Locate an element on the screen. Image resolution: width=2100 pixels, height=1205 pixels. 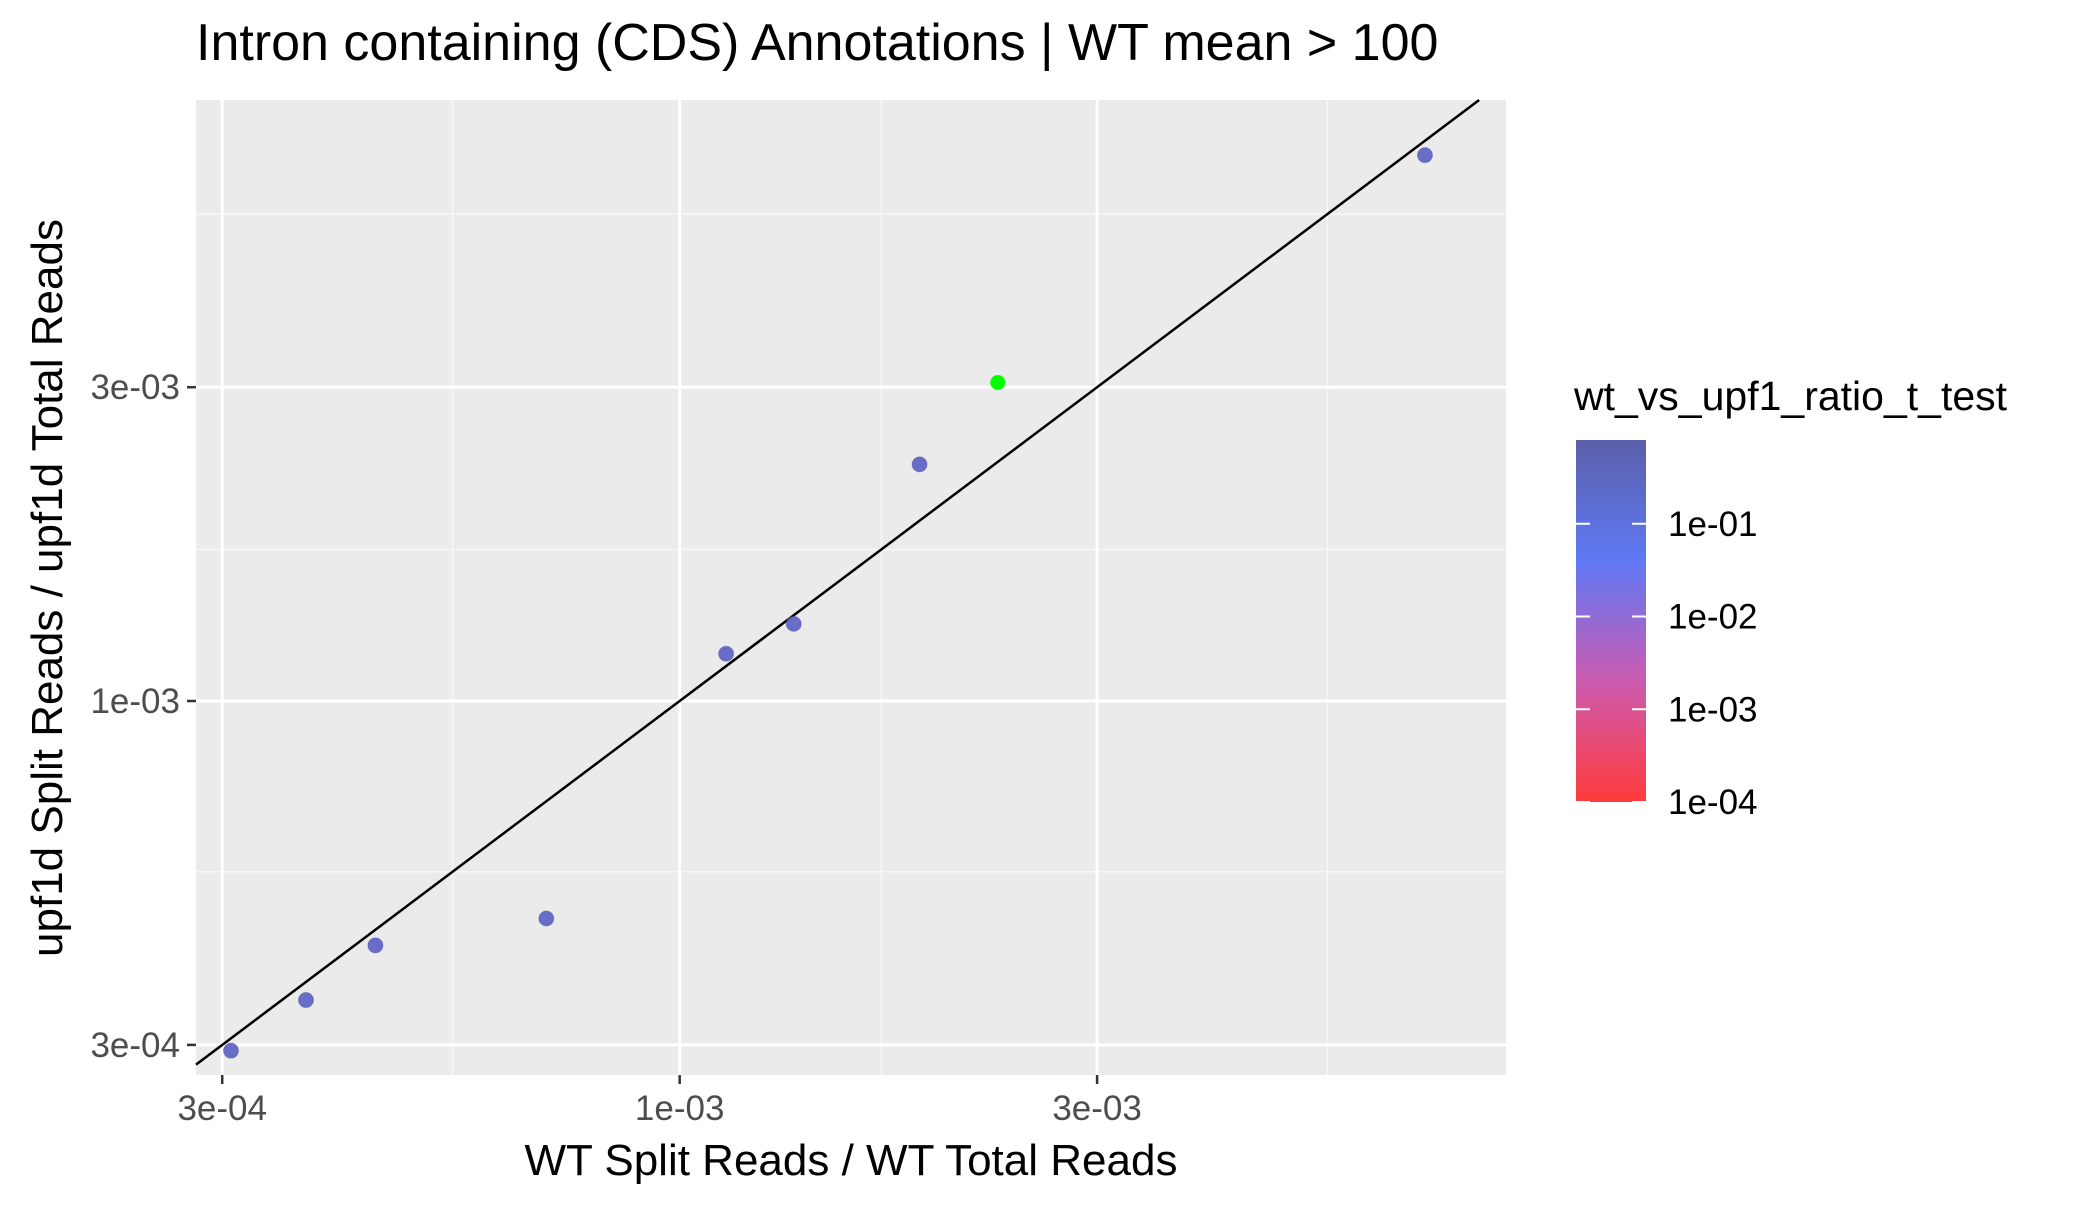
legend-ticks: 1e-01 1e-02 1e-03 1e-04 is located at coordinates (1667, 663).